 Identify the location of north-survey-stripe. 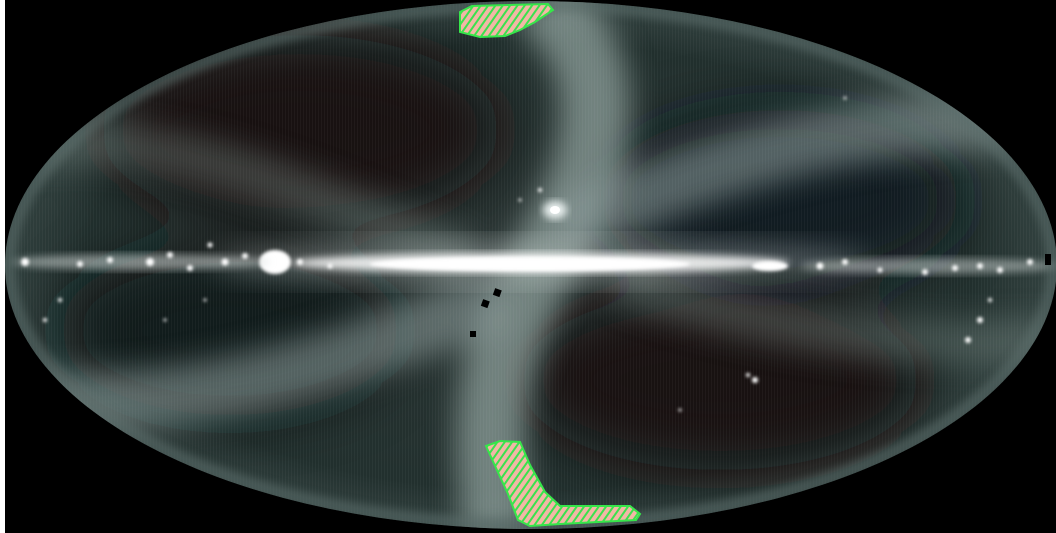
(507, 20).